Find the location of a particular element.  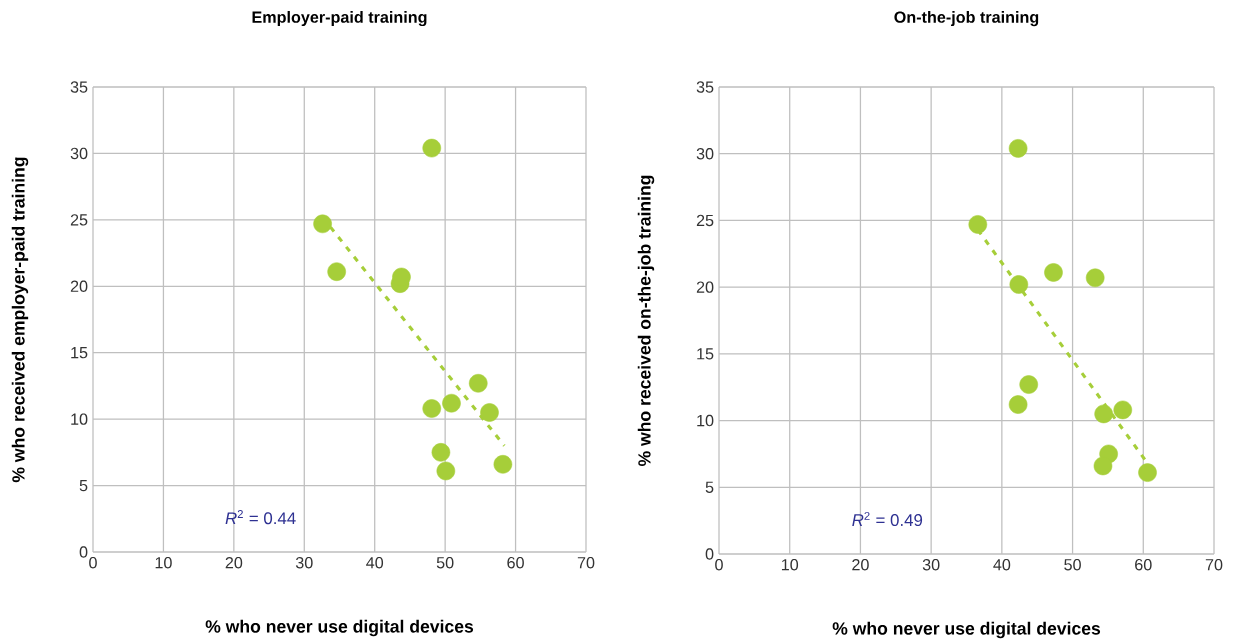

chart-title: On-the-job training is located at coordinates (966, 19).